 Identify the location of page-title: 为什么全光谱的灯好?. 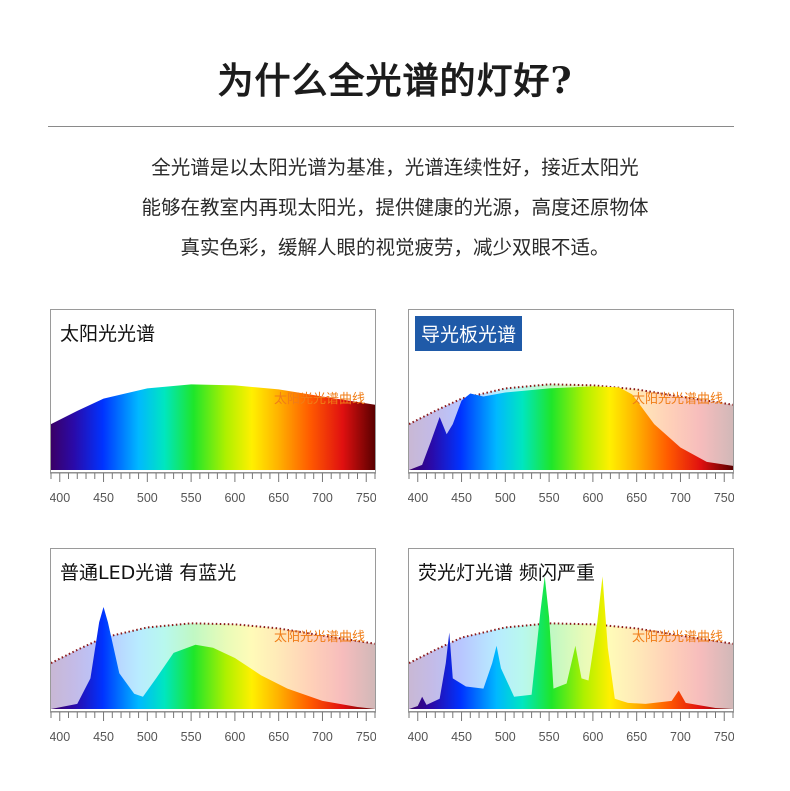
(395, 81).